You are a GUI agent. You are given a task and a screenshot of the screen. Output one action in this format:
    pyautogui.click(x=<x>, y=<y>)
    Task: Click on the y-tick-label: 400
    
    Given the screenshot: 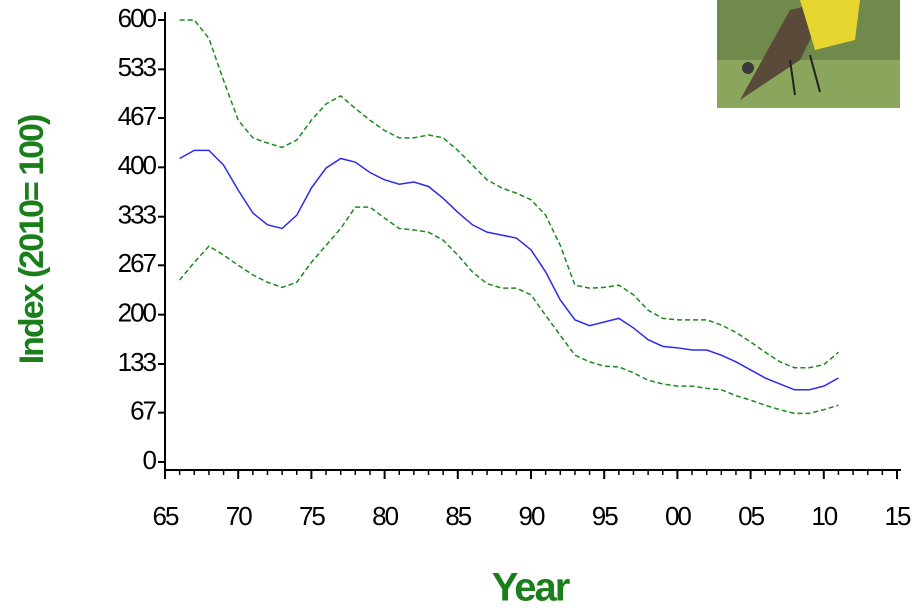 What is the action you would take?
    pyautogui.click(x=137, y=165)
    